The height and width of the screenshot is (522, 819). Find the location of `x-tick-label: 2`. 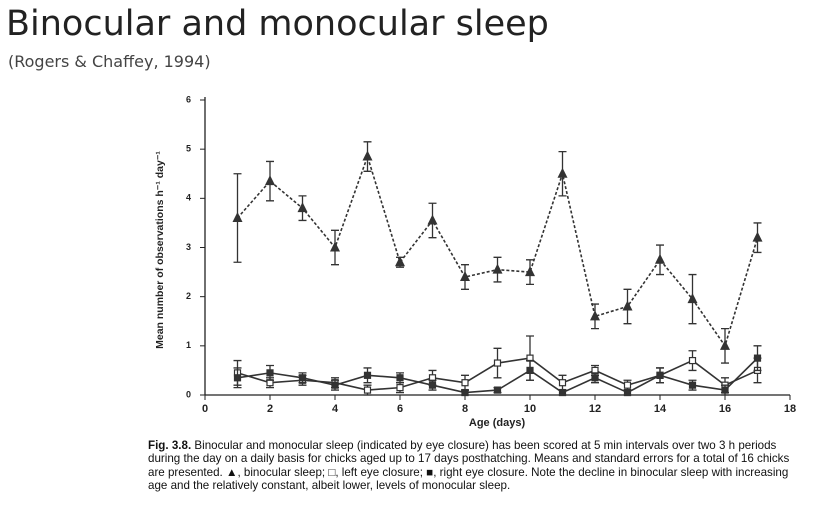

x-tick-label: 2 is located at coordinates (270, 409).